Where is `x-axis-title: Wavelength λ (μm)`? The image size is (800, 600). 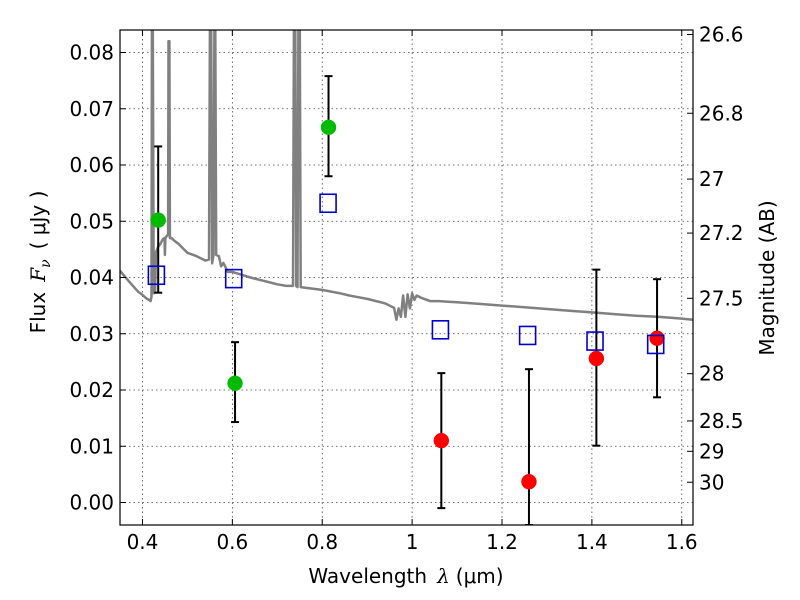 x-axis-title: Wavelength λ (μm) is located at coordinates (405, 576).